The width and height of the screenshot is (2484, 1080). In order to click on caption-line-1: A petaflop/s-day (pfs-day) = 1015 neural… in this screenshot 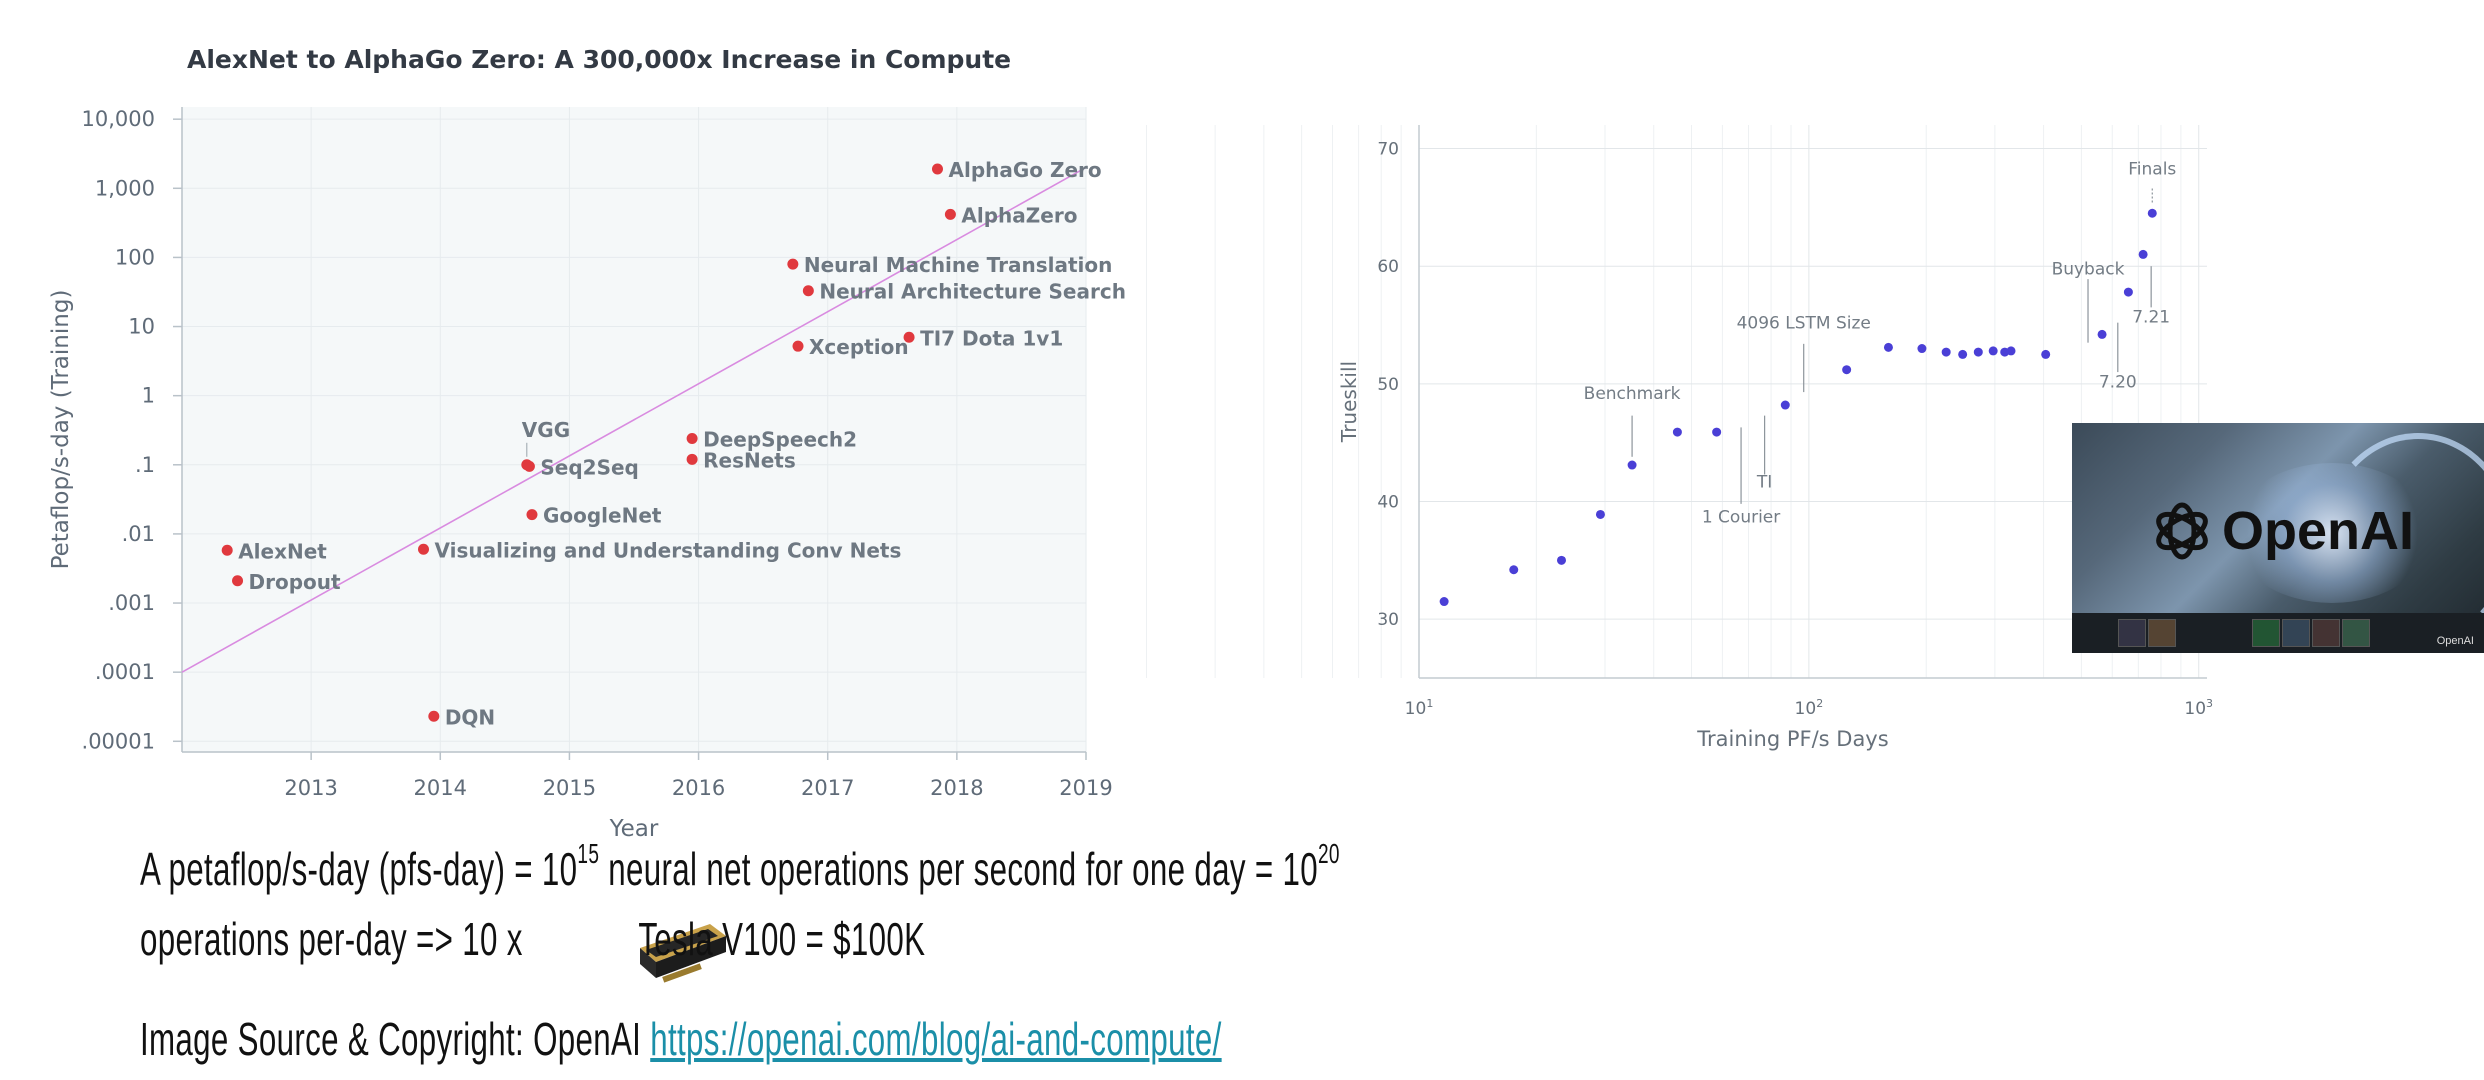, I will do `click(740, 867)`.